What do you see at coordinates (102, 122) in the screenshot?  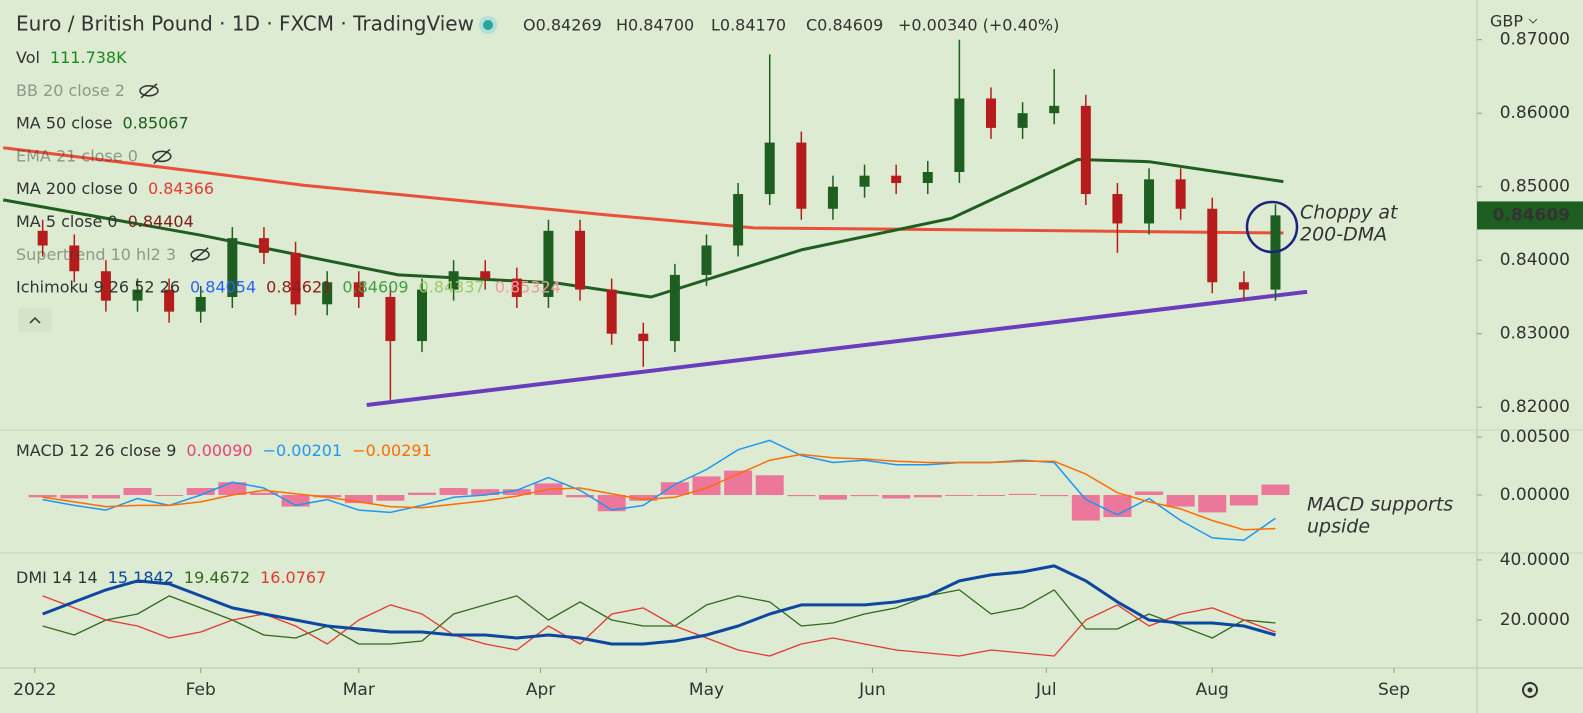 I see `indicator-legend: MA 50 close 0.85067` at bounding box center [102, 122].